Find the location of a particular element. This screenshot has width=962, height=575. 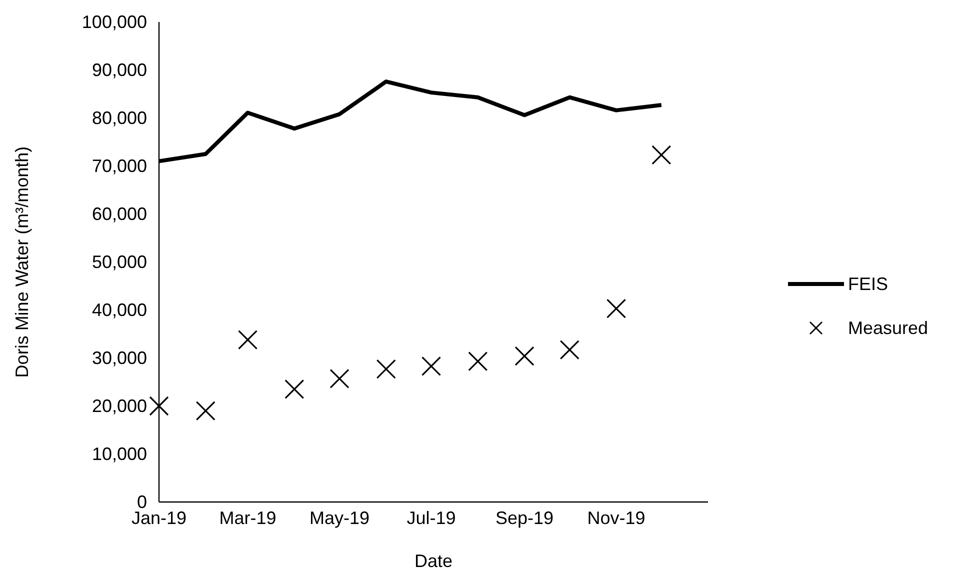

legend-label: Measured is located at coordinates (888, 328).